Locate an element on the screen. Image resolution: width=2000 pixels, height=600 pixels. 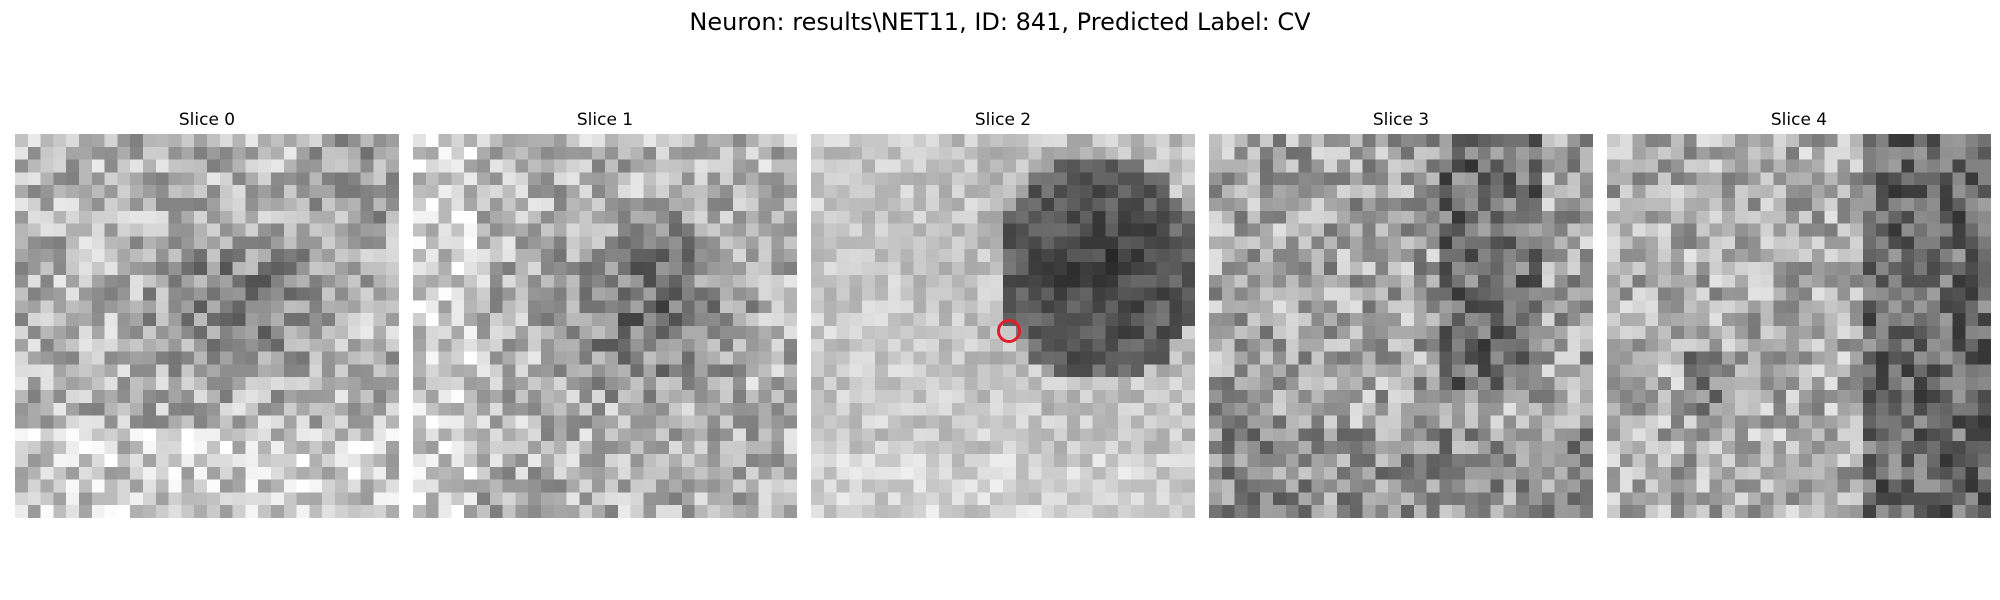
red-circle-marker is located at coordinates (1009, 331).